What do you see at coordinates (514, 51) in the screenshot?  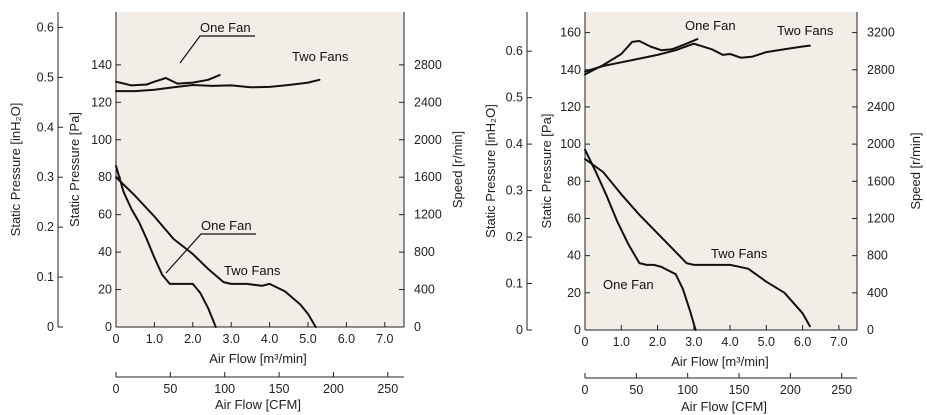 I see `inh2o-tick-label: 0.6` at bounding box center [514, 51].